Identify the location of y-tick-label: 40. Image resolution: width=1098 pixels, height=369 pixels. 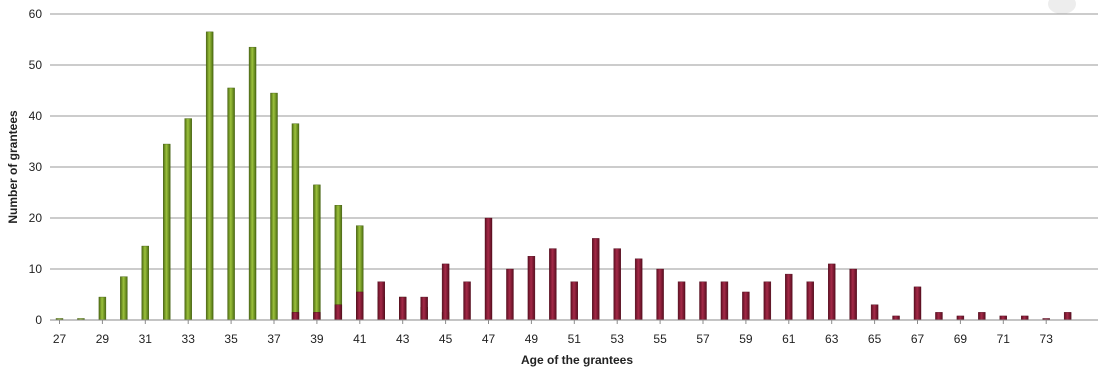
(36, 116).